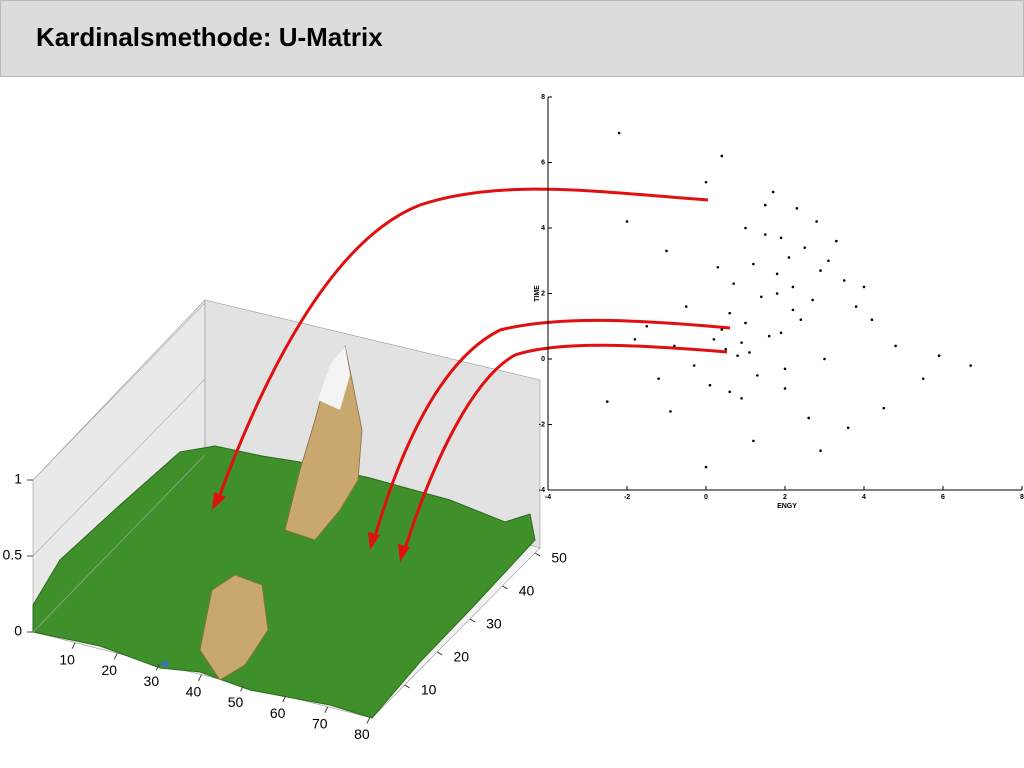  I want to click on x-tick-label: 10, so click(67, 659).